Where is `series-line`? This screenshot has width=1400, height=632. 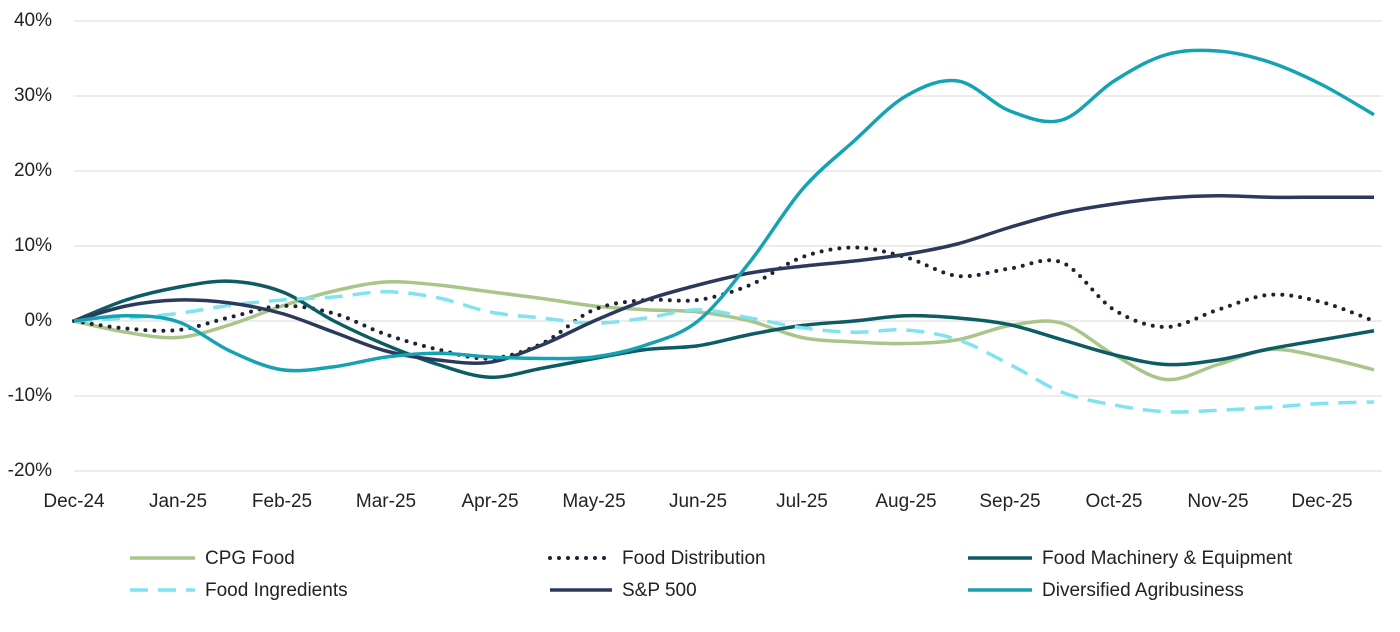 series-line is located at coordinates (724, 329).